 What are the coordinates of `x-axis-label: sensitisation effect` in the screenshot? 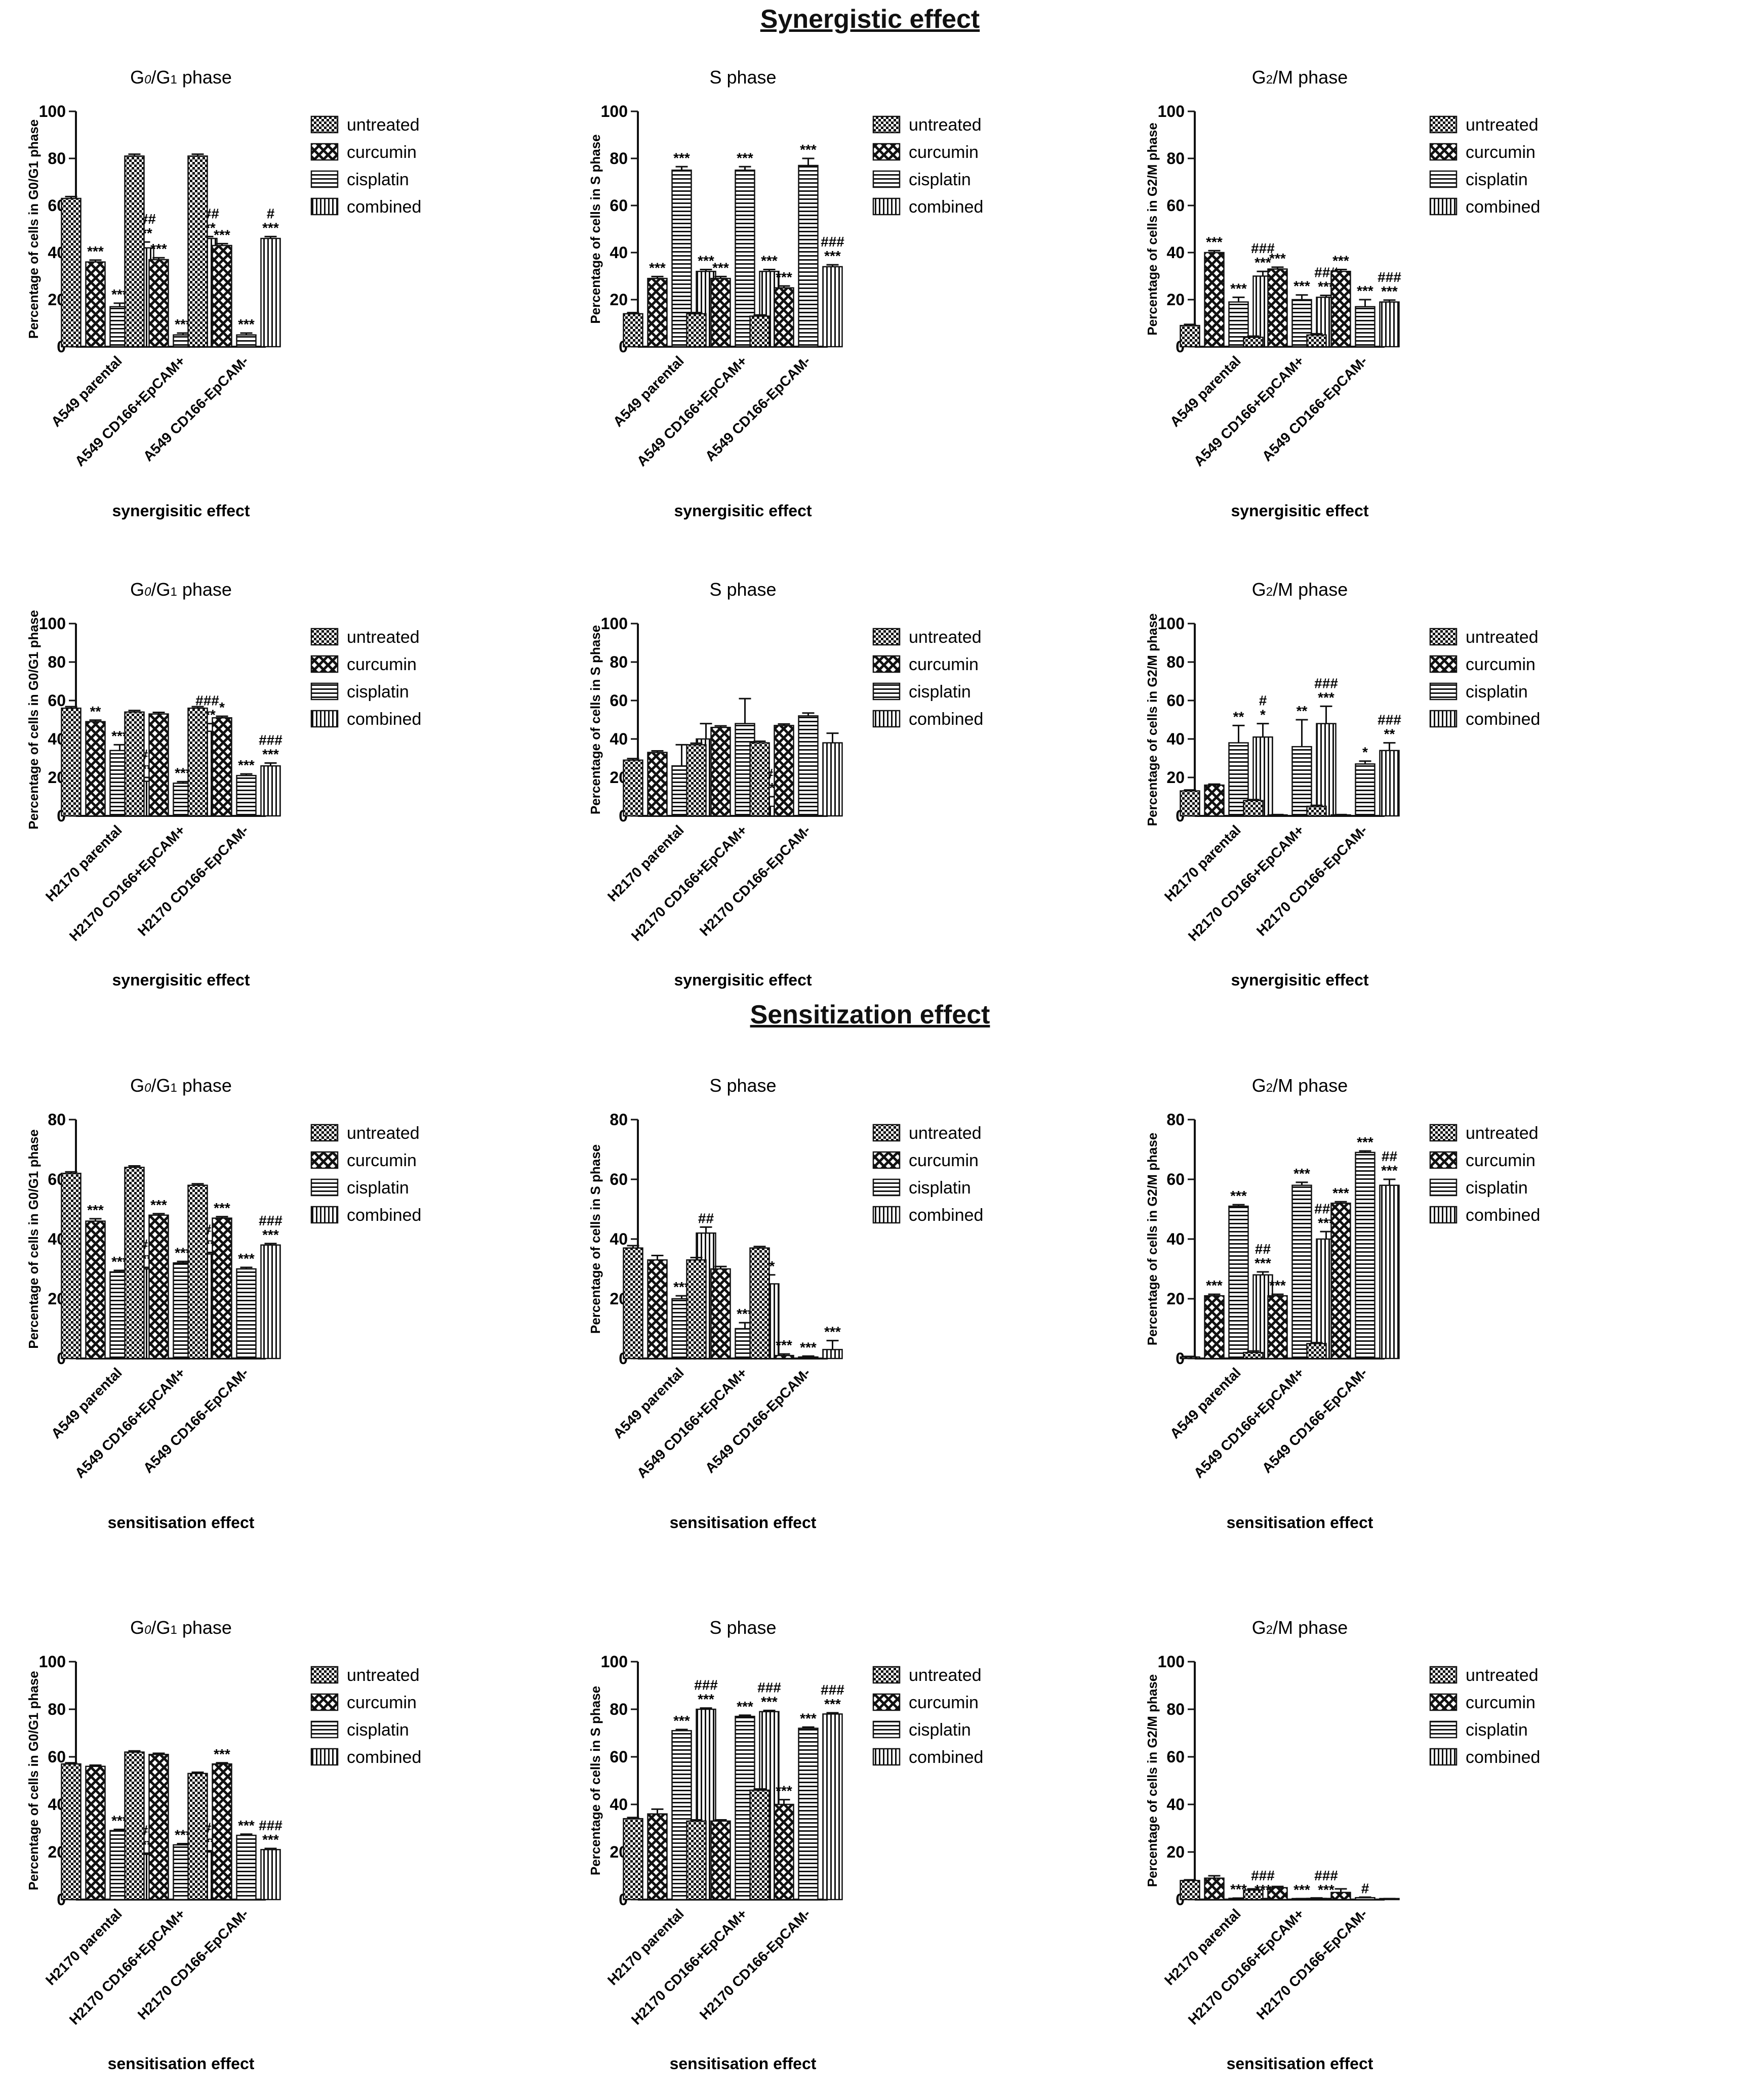 It's located at (744, 2063).